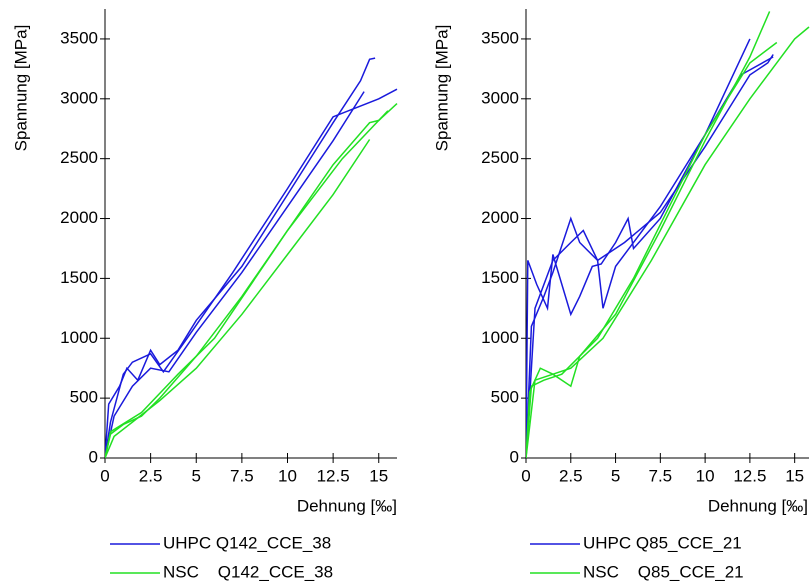 The image size is (810, 583). Describe the element at coordinates (247, 542) in the screenshot. I see `legend-label: UHPC Q142_CCE_38` at that location.